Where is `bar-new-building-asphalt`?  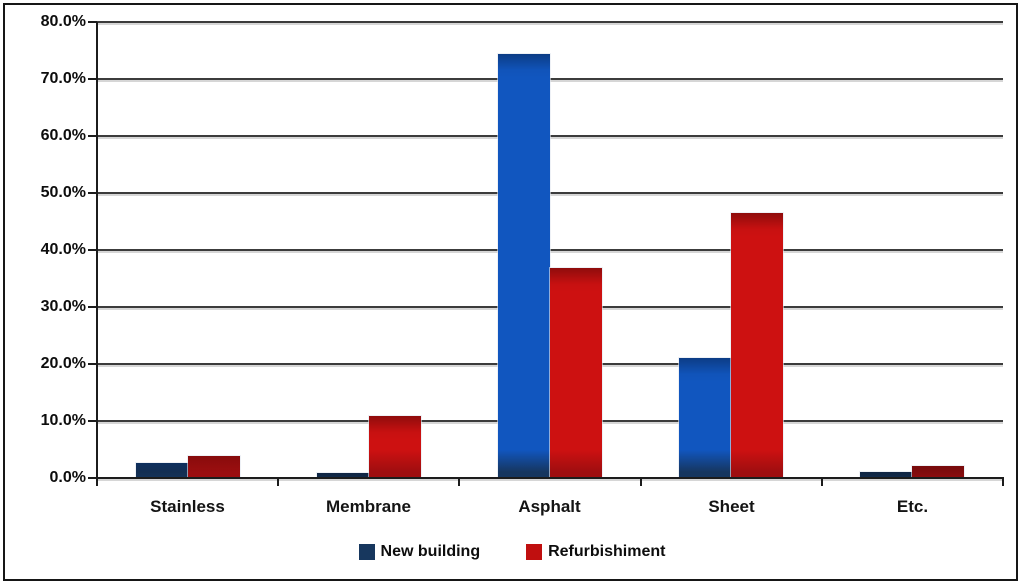 bar-new-building-asphalt is located at coordinates (524, 266).